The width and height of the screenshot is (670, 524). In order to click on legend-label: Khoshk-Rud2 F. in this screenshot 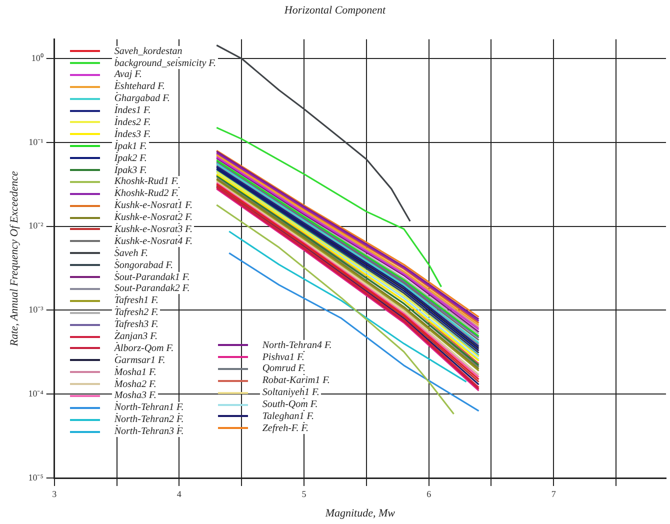, I will do `click(146, 194)`.